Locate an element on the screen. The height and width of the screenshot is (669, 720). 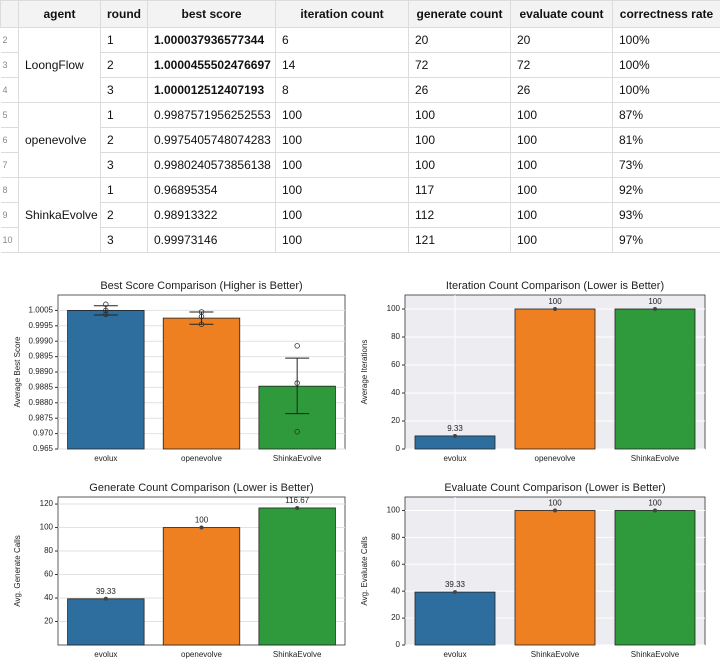
agent-cell: LoongFlow is located at coordinates (59, 65).